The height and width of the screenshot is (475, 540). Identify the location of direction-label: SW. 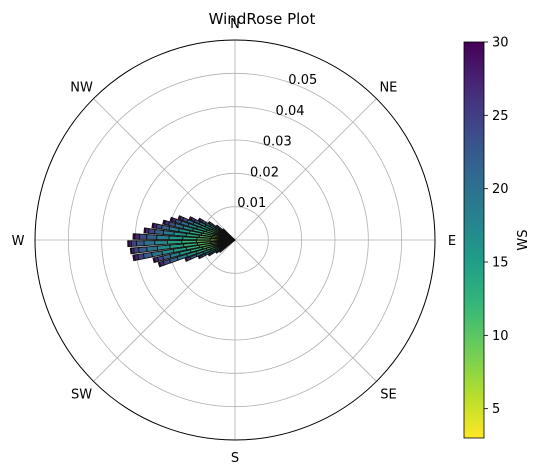
(81, 394).